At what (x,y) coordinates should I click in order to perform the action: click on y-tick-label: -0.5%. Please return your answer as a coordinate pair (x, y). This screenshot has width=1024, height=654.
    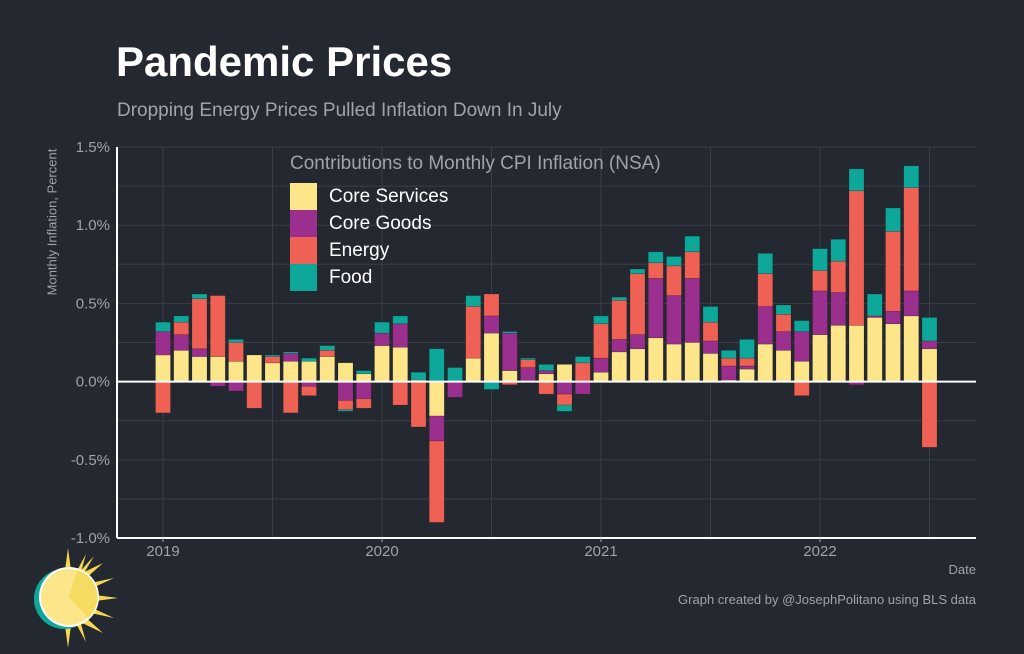
    Looking at the image, I should click on (90, 460).